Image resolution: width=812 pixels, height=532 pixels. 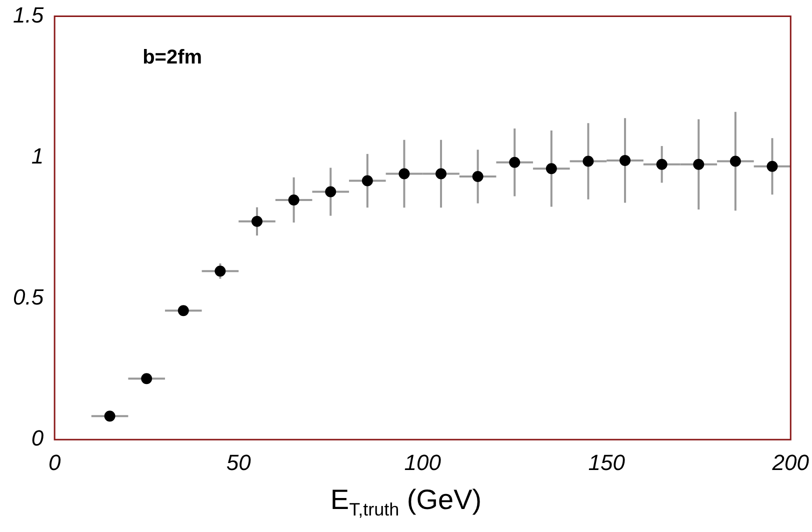 I want to click on y-tick-label: 1.5, so click(x=28, y=15).